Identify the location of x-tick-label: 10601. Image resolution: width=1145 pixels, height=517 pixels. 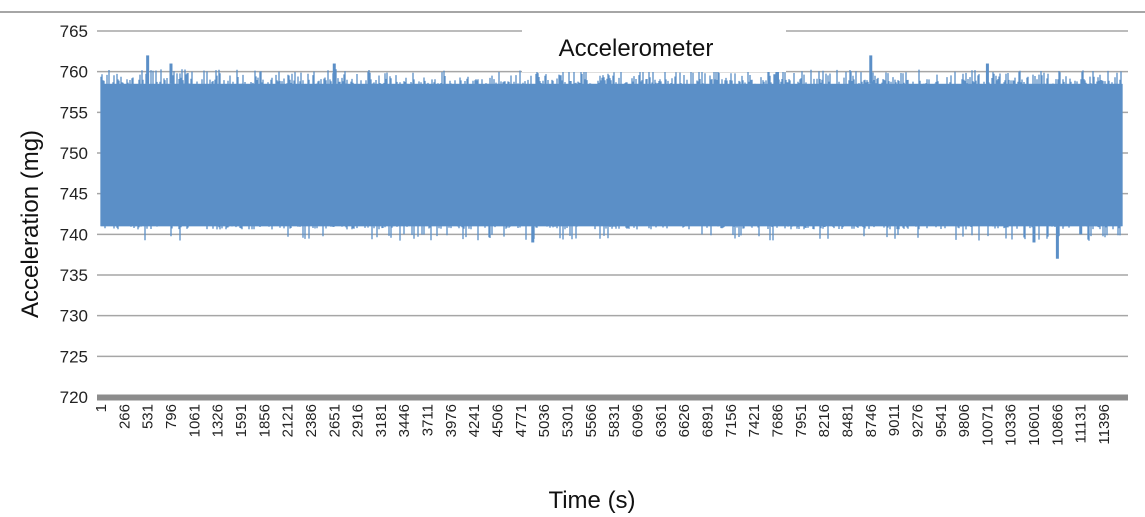
(1034, 425).